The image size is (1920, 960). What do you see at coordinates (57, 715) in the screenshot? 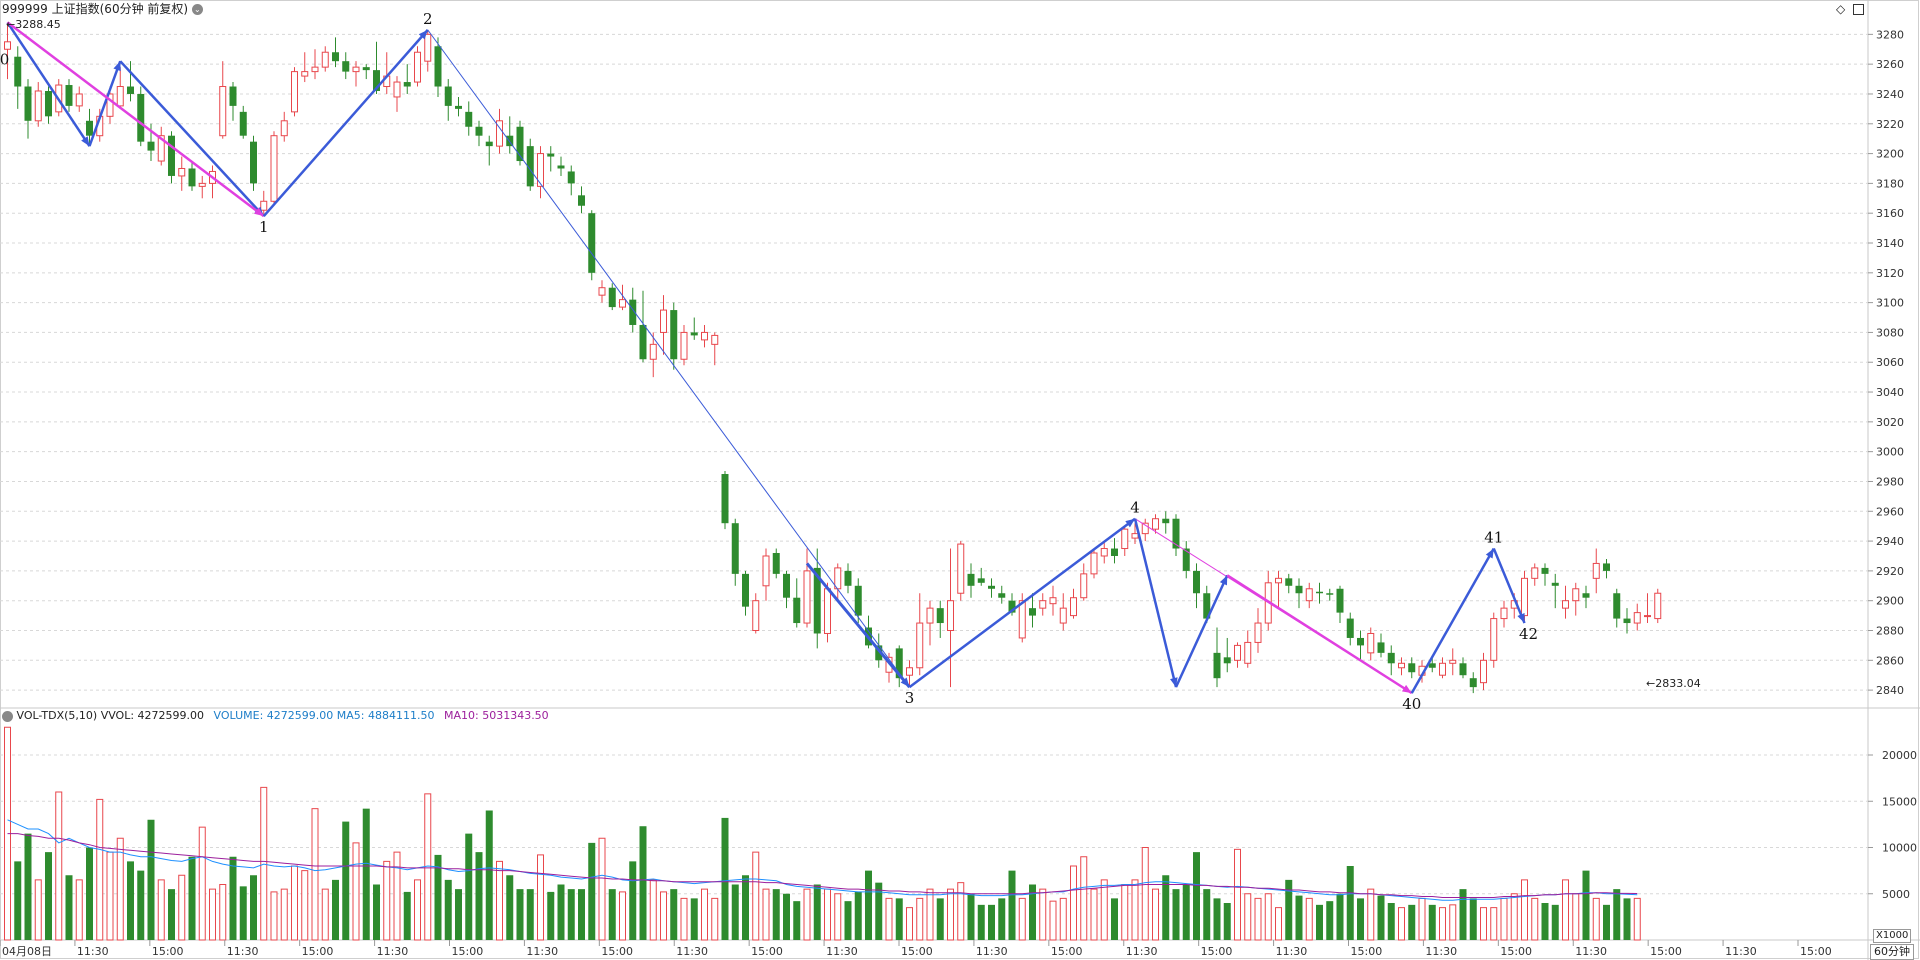
I see `volume-indicator-name: VOL-TDX(5,10)` at bounding box center [57, 715].